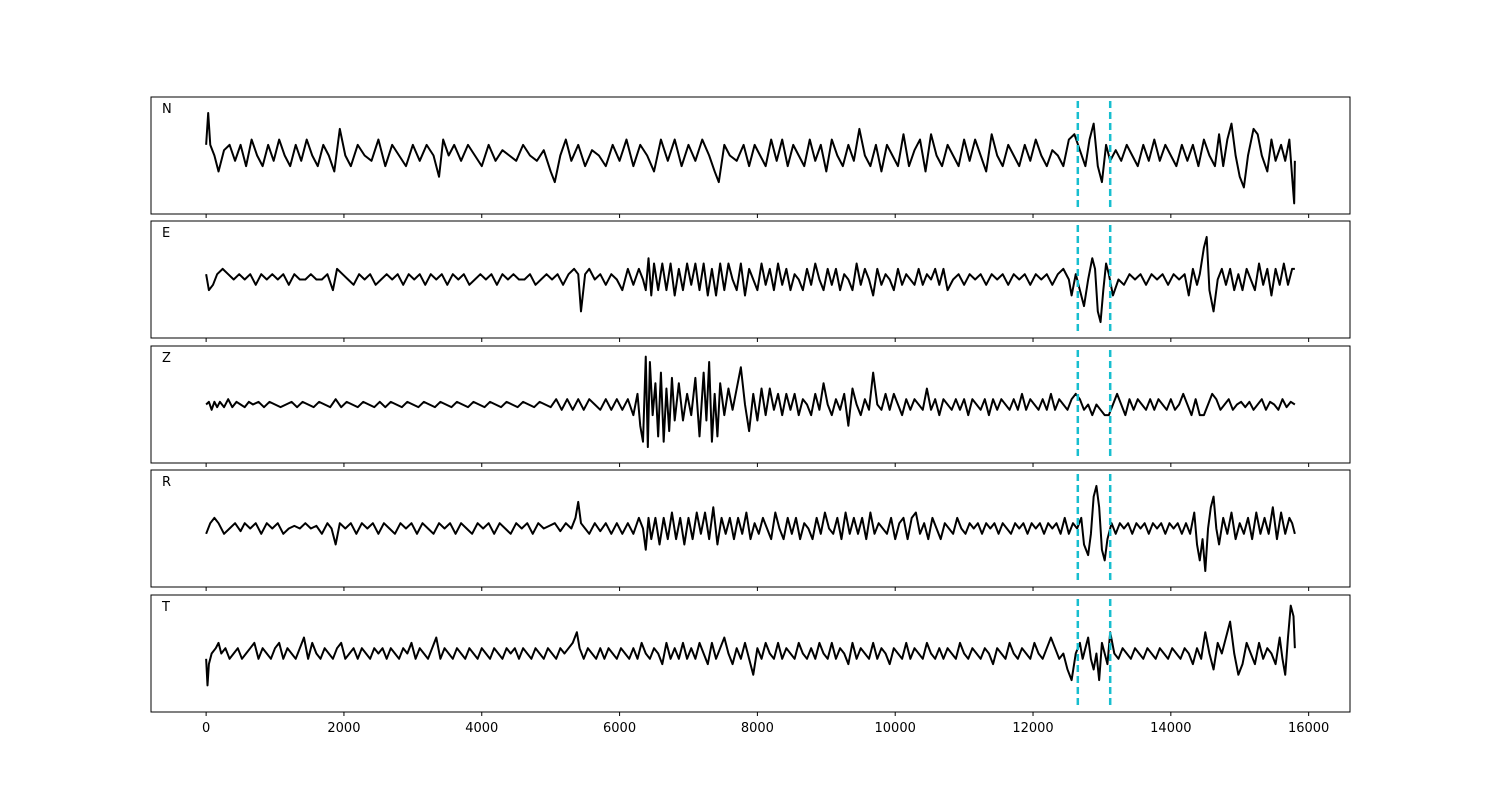 The height and width of the screenshot is (800, 1500). I want to click on trace-z, so click(750, 402).